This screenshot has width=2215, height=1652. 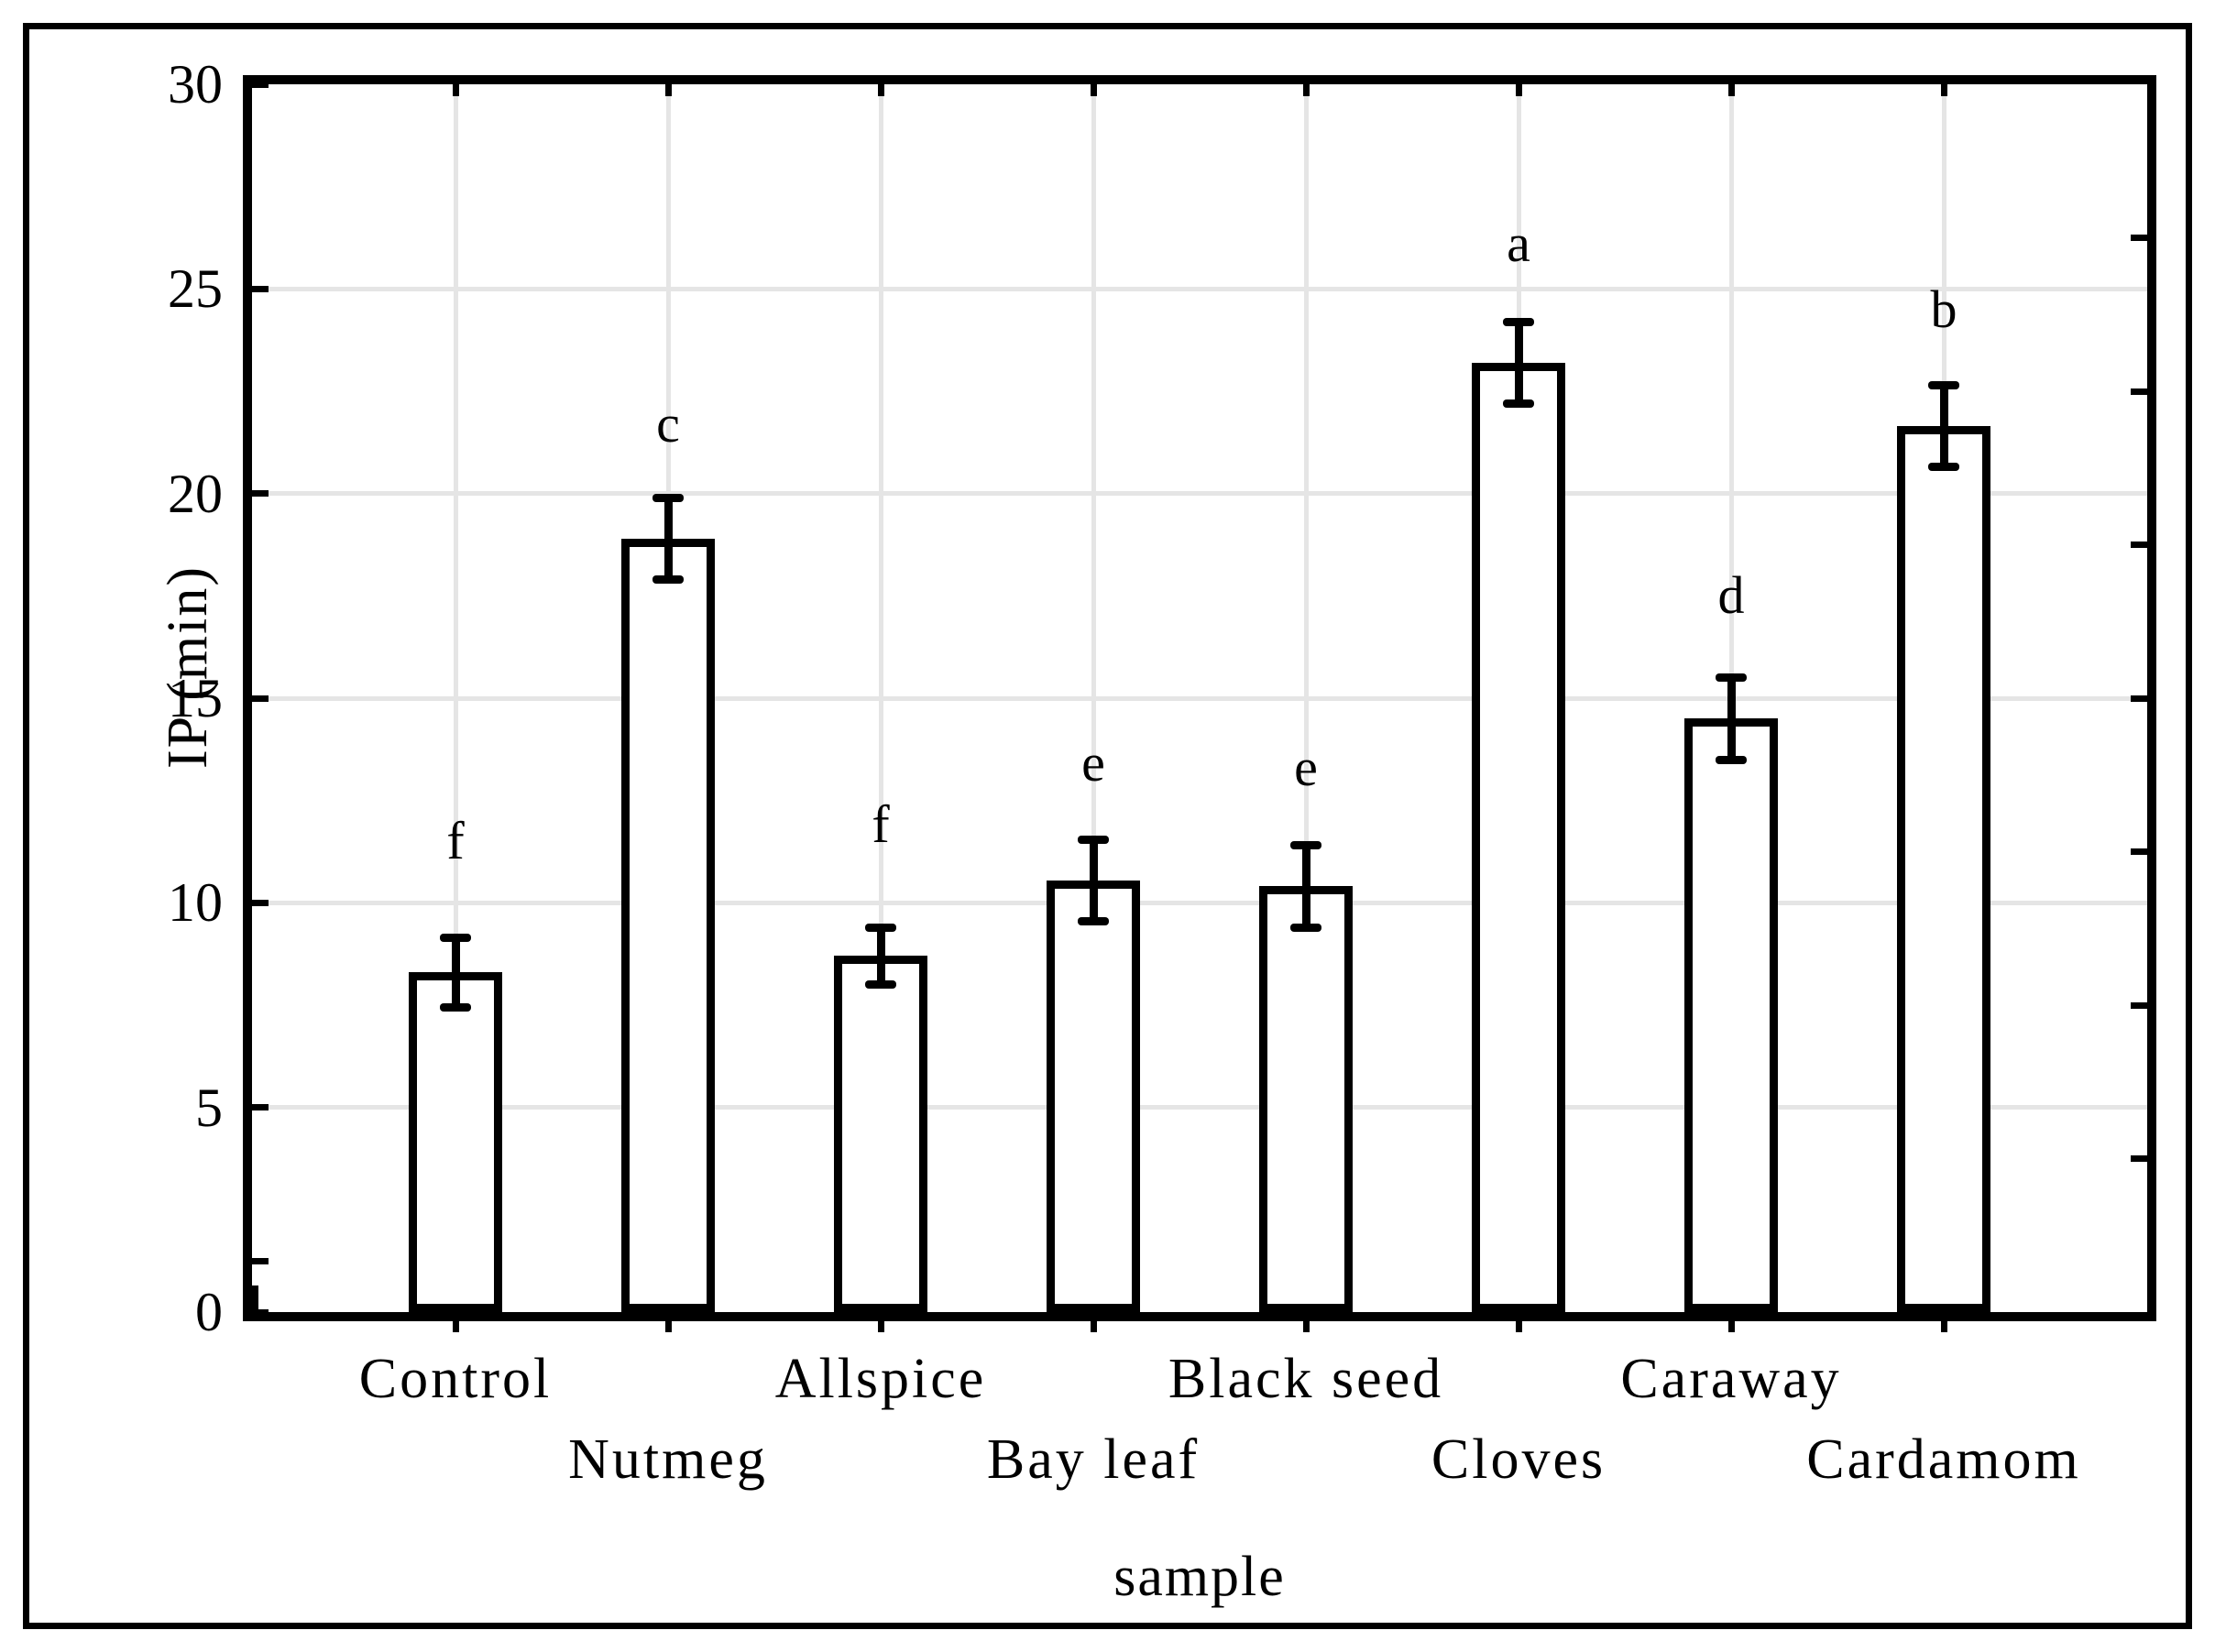 I want to click on x-axis-bottom-spine, so click(x=1199, y=1316).